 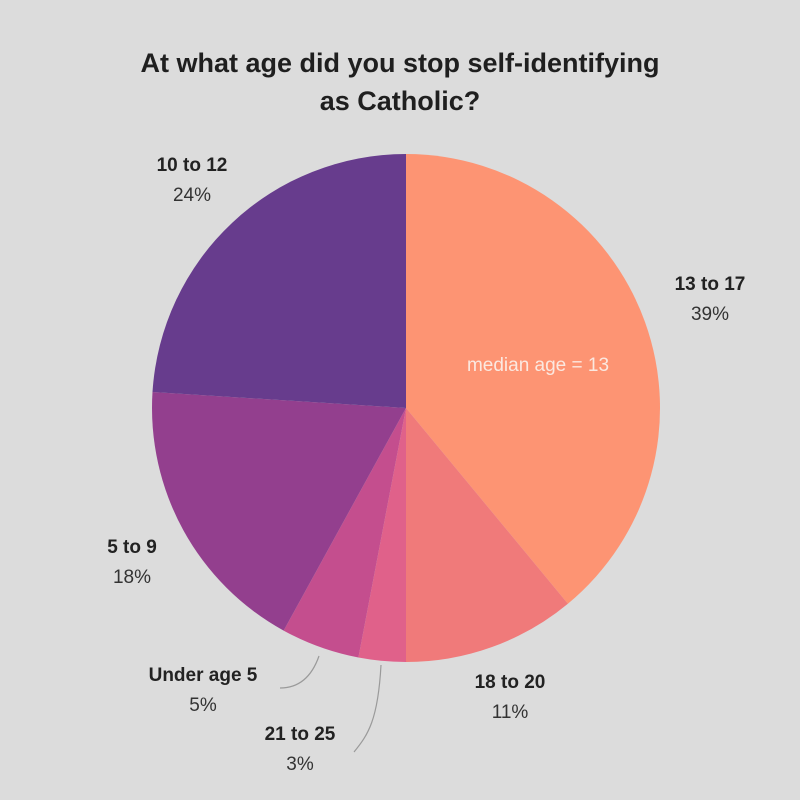 I want to click on slice-name-13-to-17: 13 to 17, so click(x=710, y=284).